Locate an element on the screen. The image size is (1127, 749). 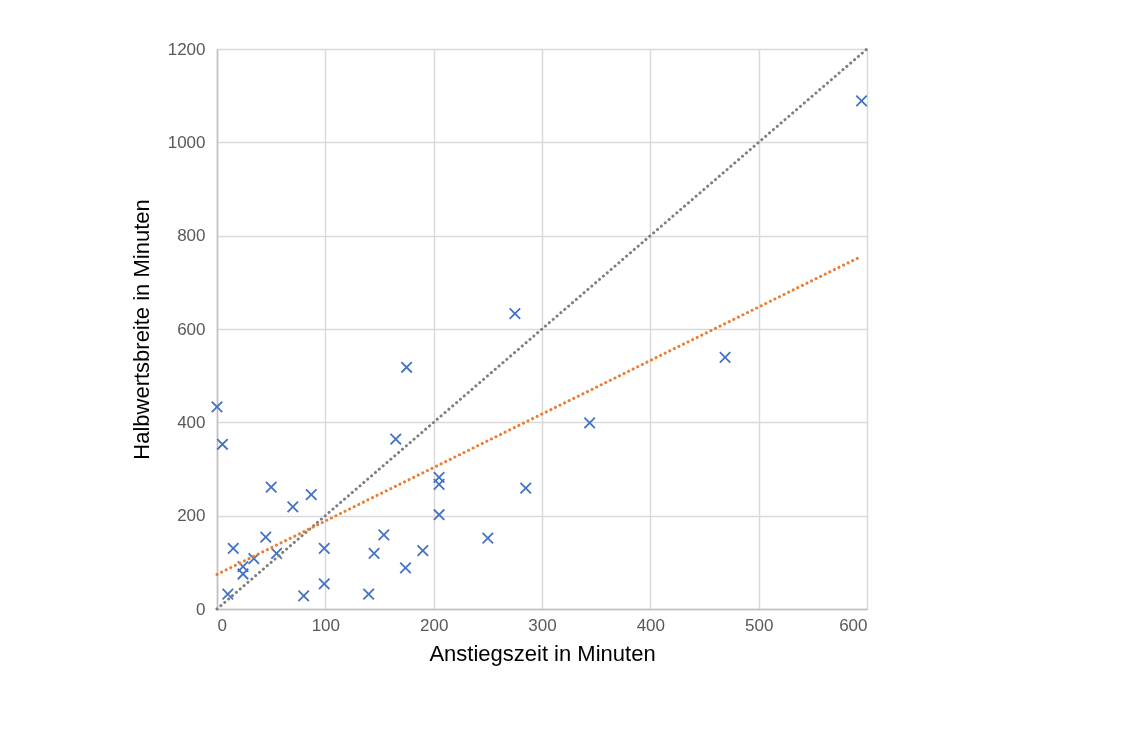
y-tick-label: 1000 is located at coordinates (186, 142).